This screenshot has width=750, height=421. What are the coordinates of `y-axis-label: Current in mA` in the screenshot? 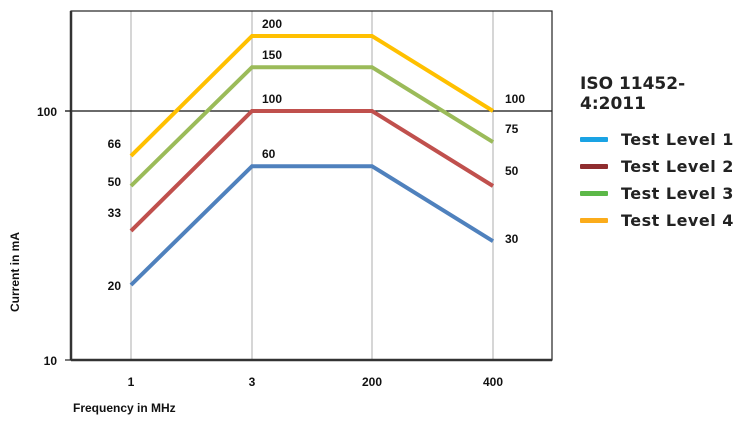 It's located at (15, 272).